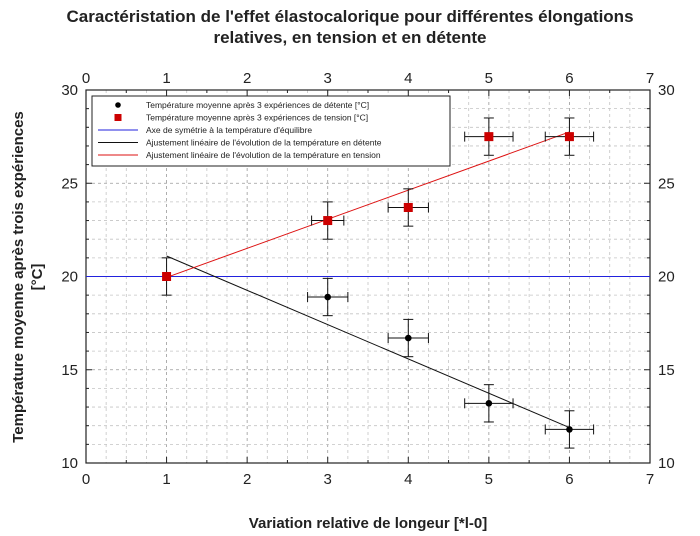 The width and height of the screenshot is (700, 536). What do you see at coordinates (328, 78) in the screenshot?
I see `x-tick-label-top: 3` at bounding box center [328, 78].